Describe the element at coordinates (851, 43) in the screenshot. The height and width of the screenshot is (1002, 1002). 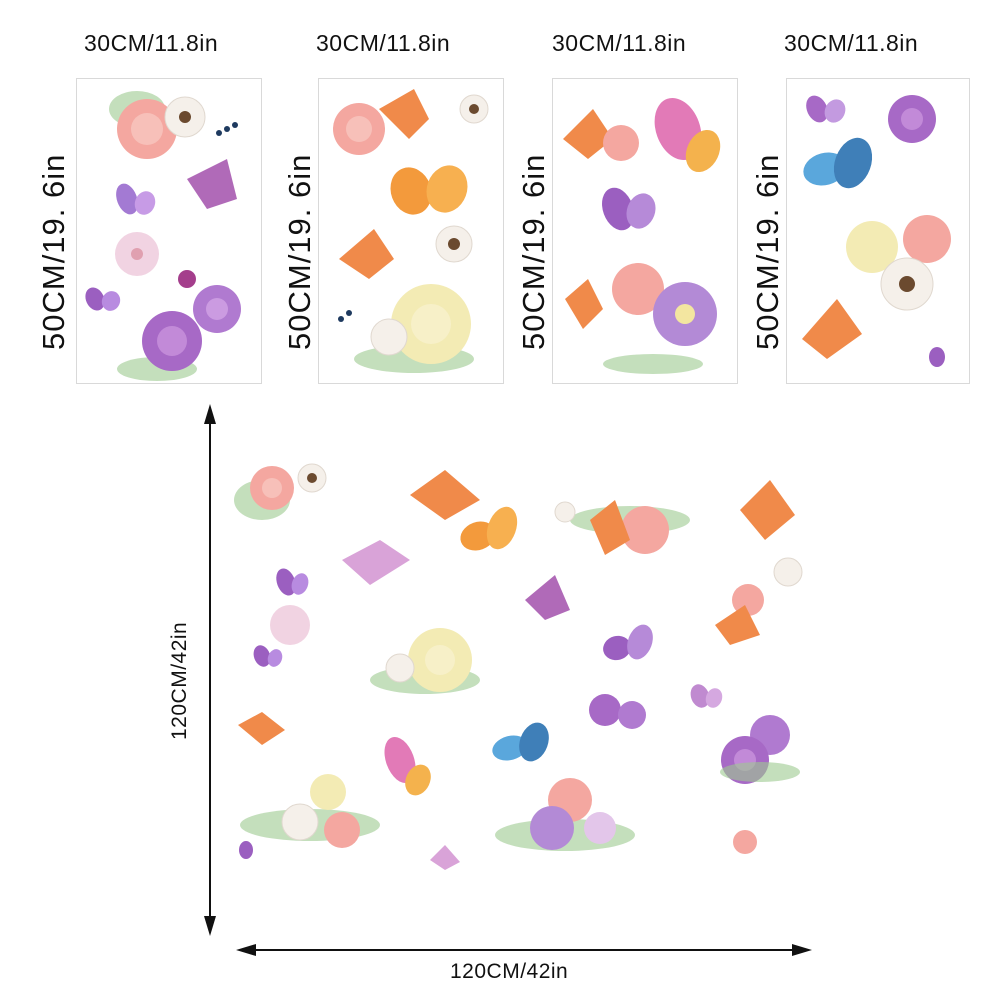
I see `sheet-4-width-label: 30CM/11.8in` at that location.